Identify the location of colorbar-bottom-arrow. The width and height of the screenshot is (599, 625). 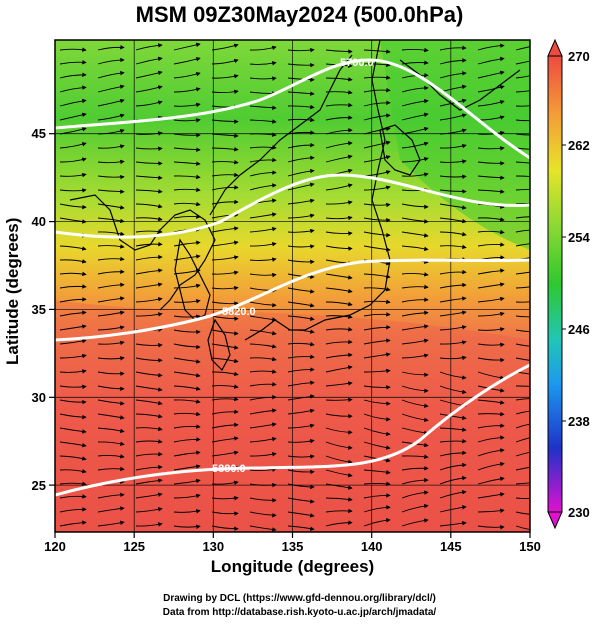
(555, 520).